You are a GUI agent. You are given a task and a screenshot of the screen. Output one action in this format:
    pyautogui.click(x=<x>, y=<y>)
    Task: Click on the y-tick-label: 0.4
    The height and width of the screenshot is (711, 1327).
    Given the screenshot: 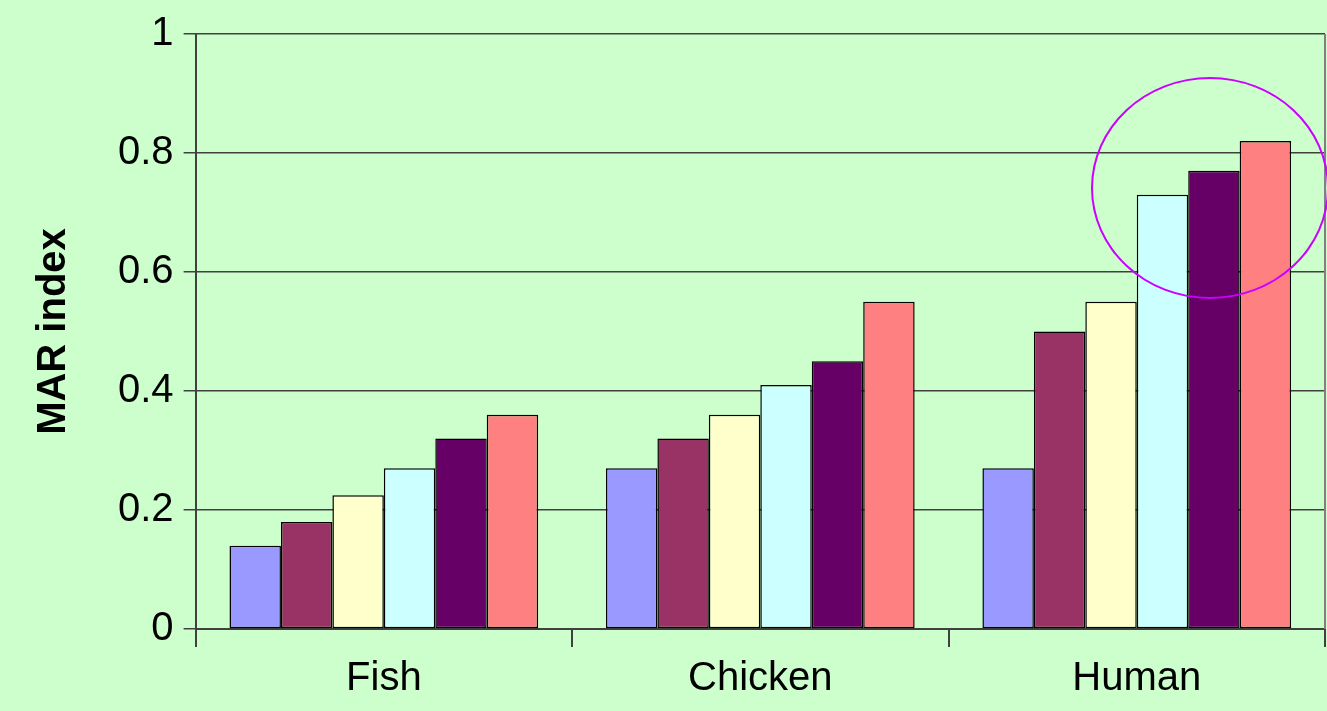 What is the action you would take?
    pyautogui.click(x=146, y=388)
    